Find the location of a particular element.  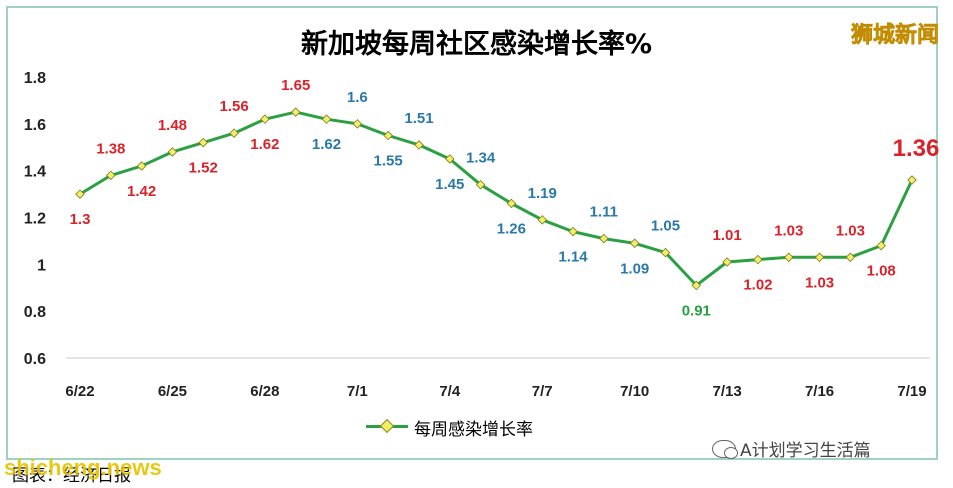

x-tick-label: 7/7 is located at coordinates (542, 391).